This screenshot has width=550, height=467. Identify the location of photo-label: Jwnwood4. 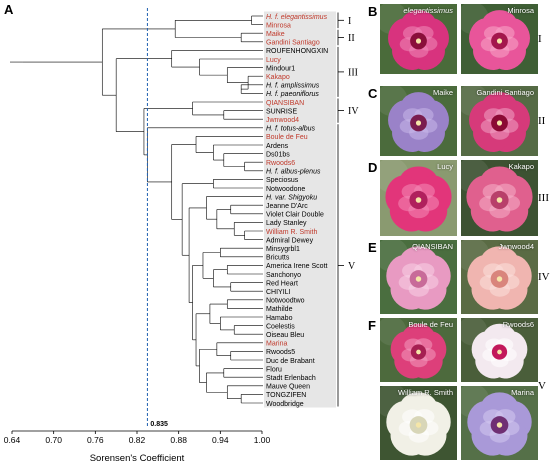
(516, 246).